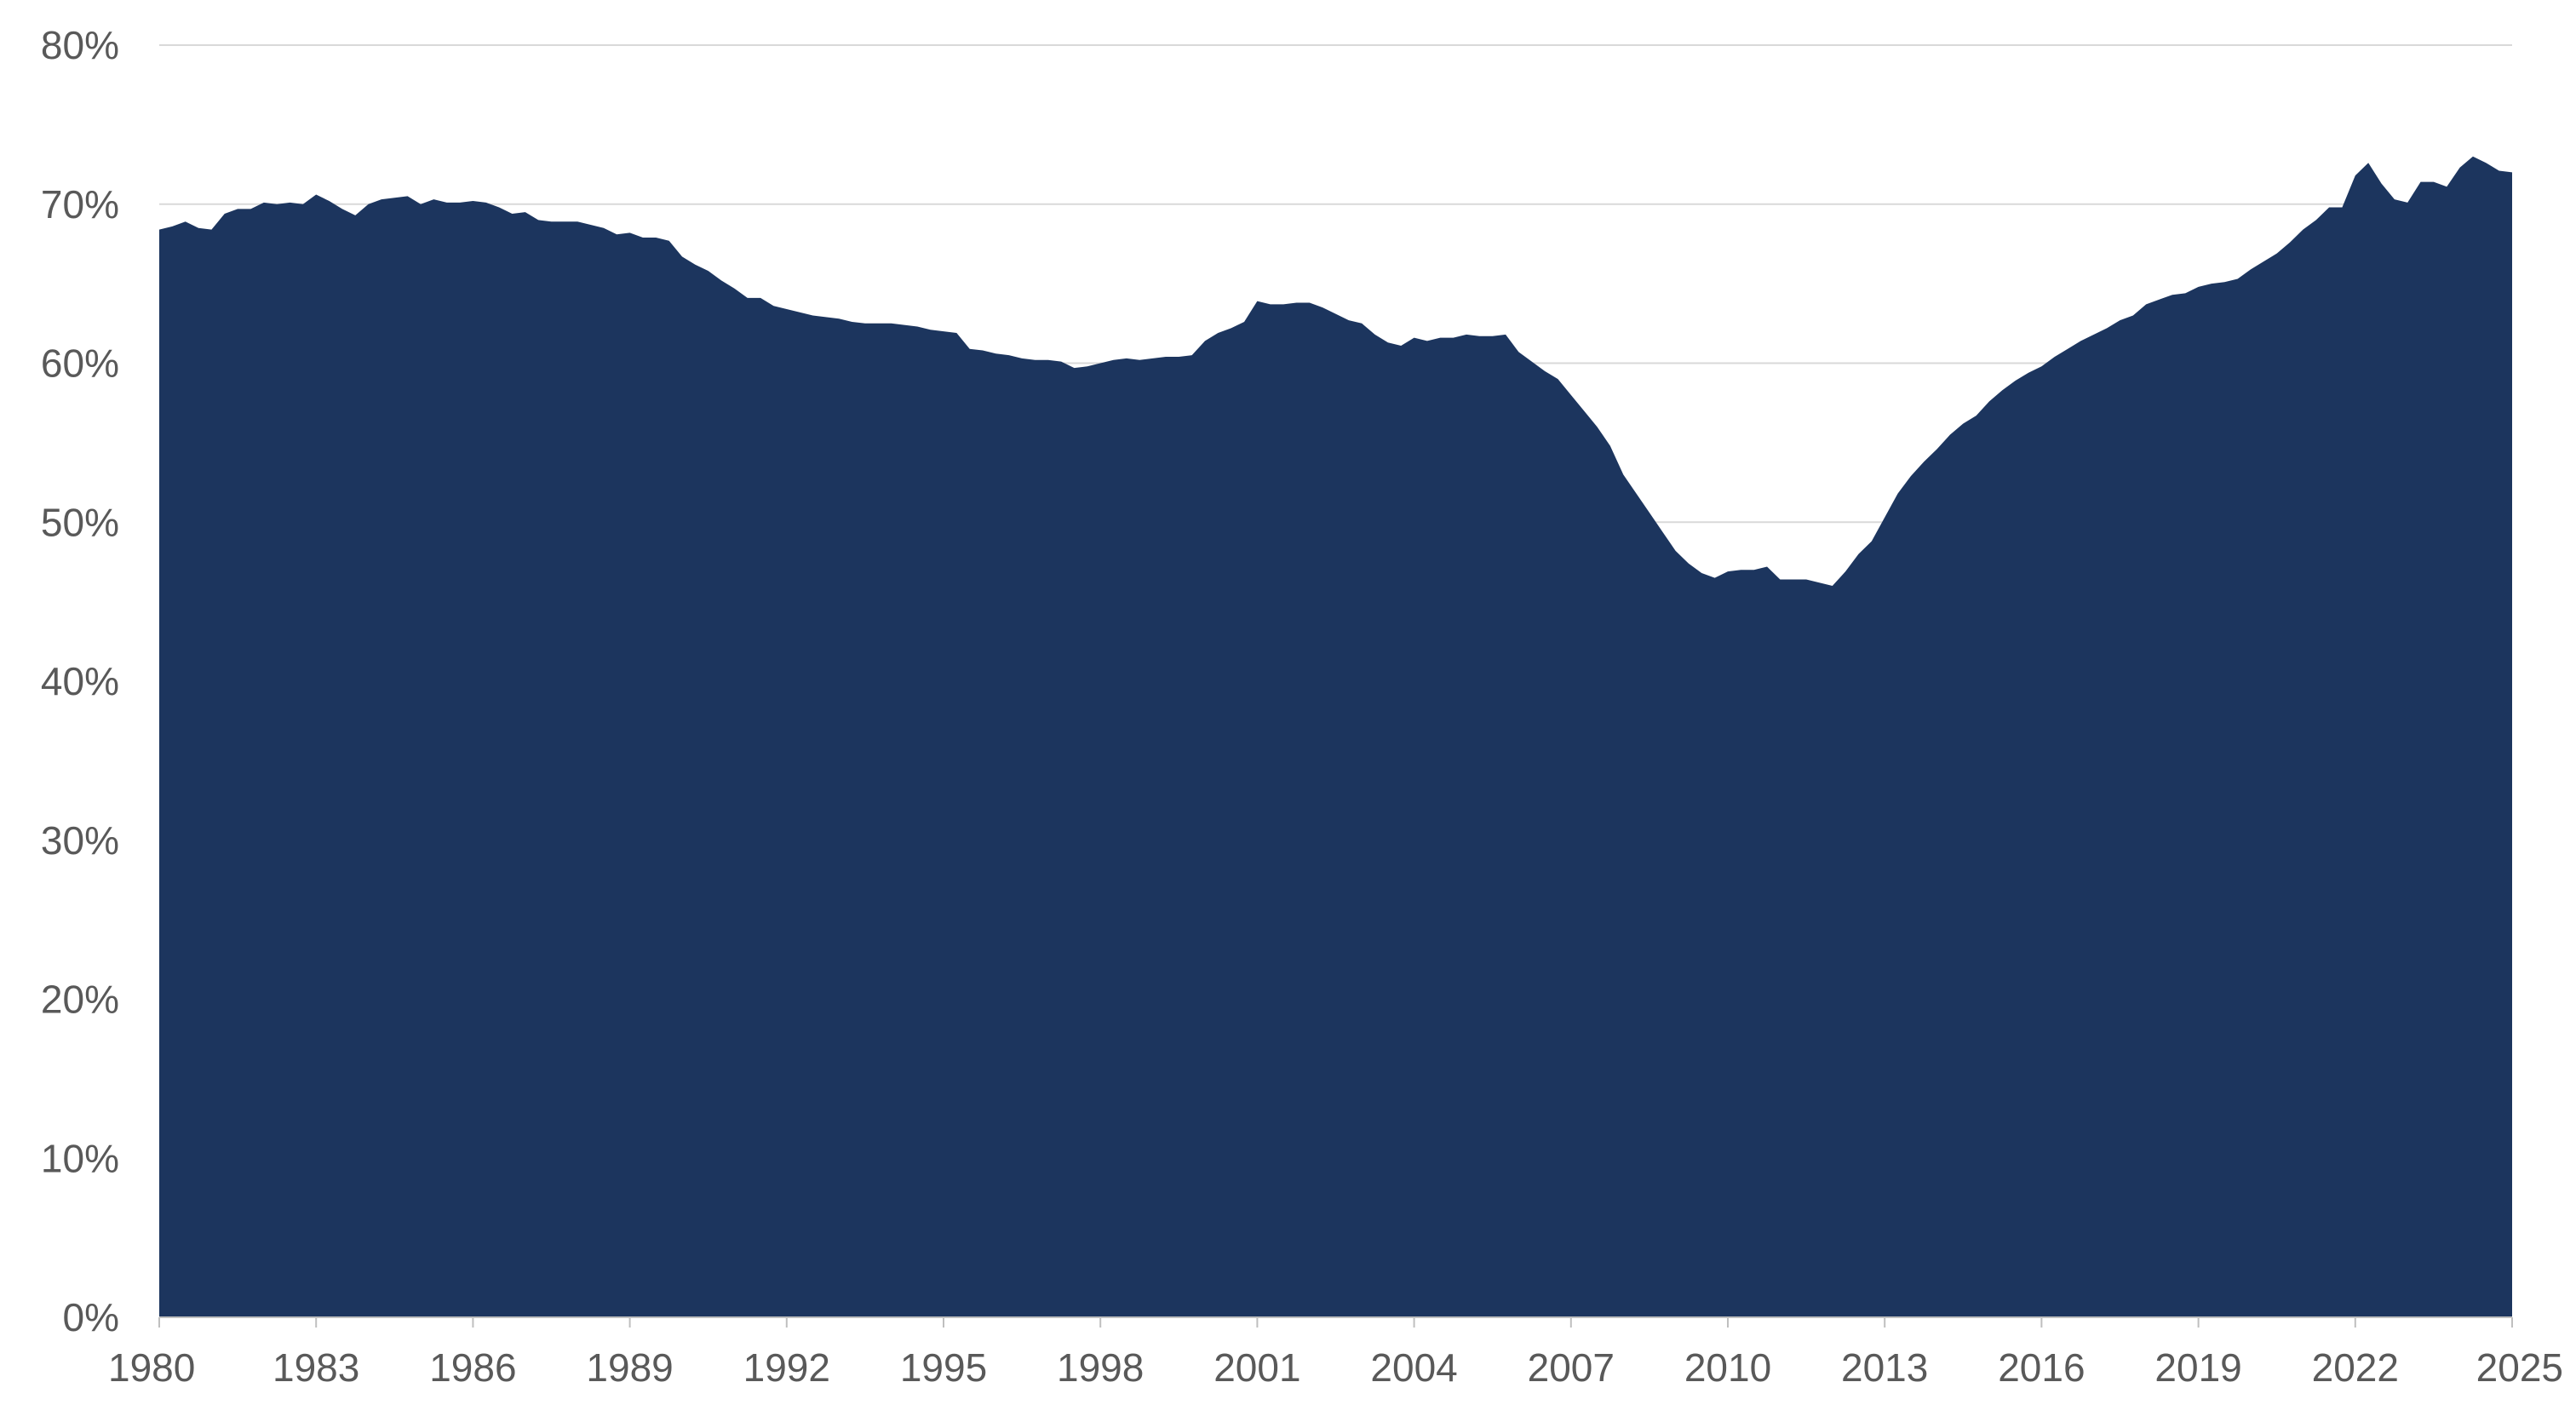 This screenshot has width=2576, height=1405. Describe the element at coordinates (80, 204) in the screenshot. I see `y-tick-label: 70%` at that location.